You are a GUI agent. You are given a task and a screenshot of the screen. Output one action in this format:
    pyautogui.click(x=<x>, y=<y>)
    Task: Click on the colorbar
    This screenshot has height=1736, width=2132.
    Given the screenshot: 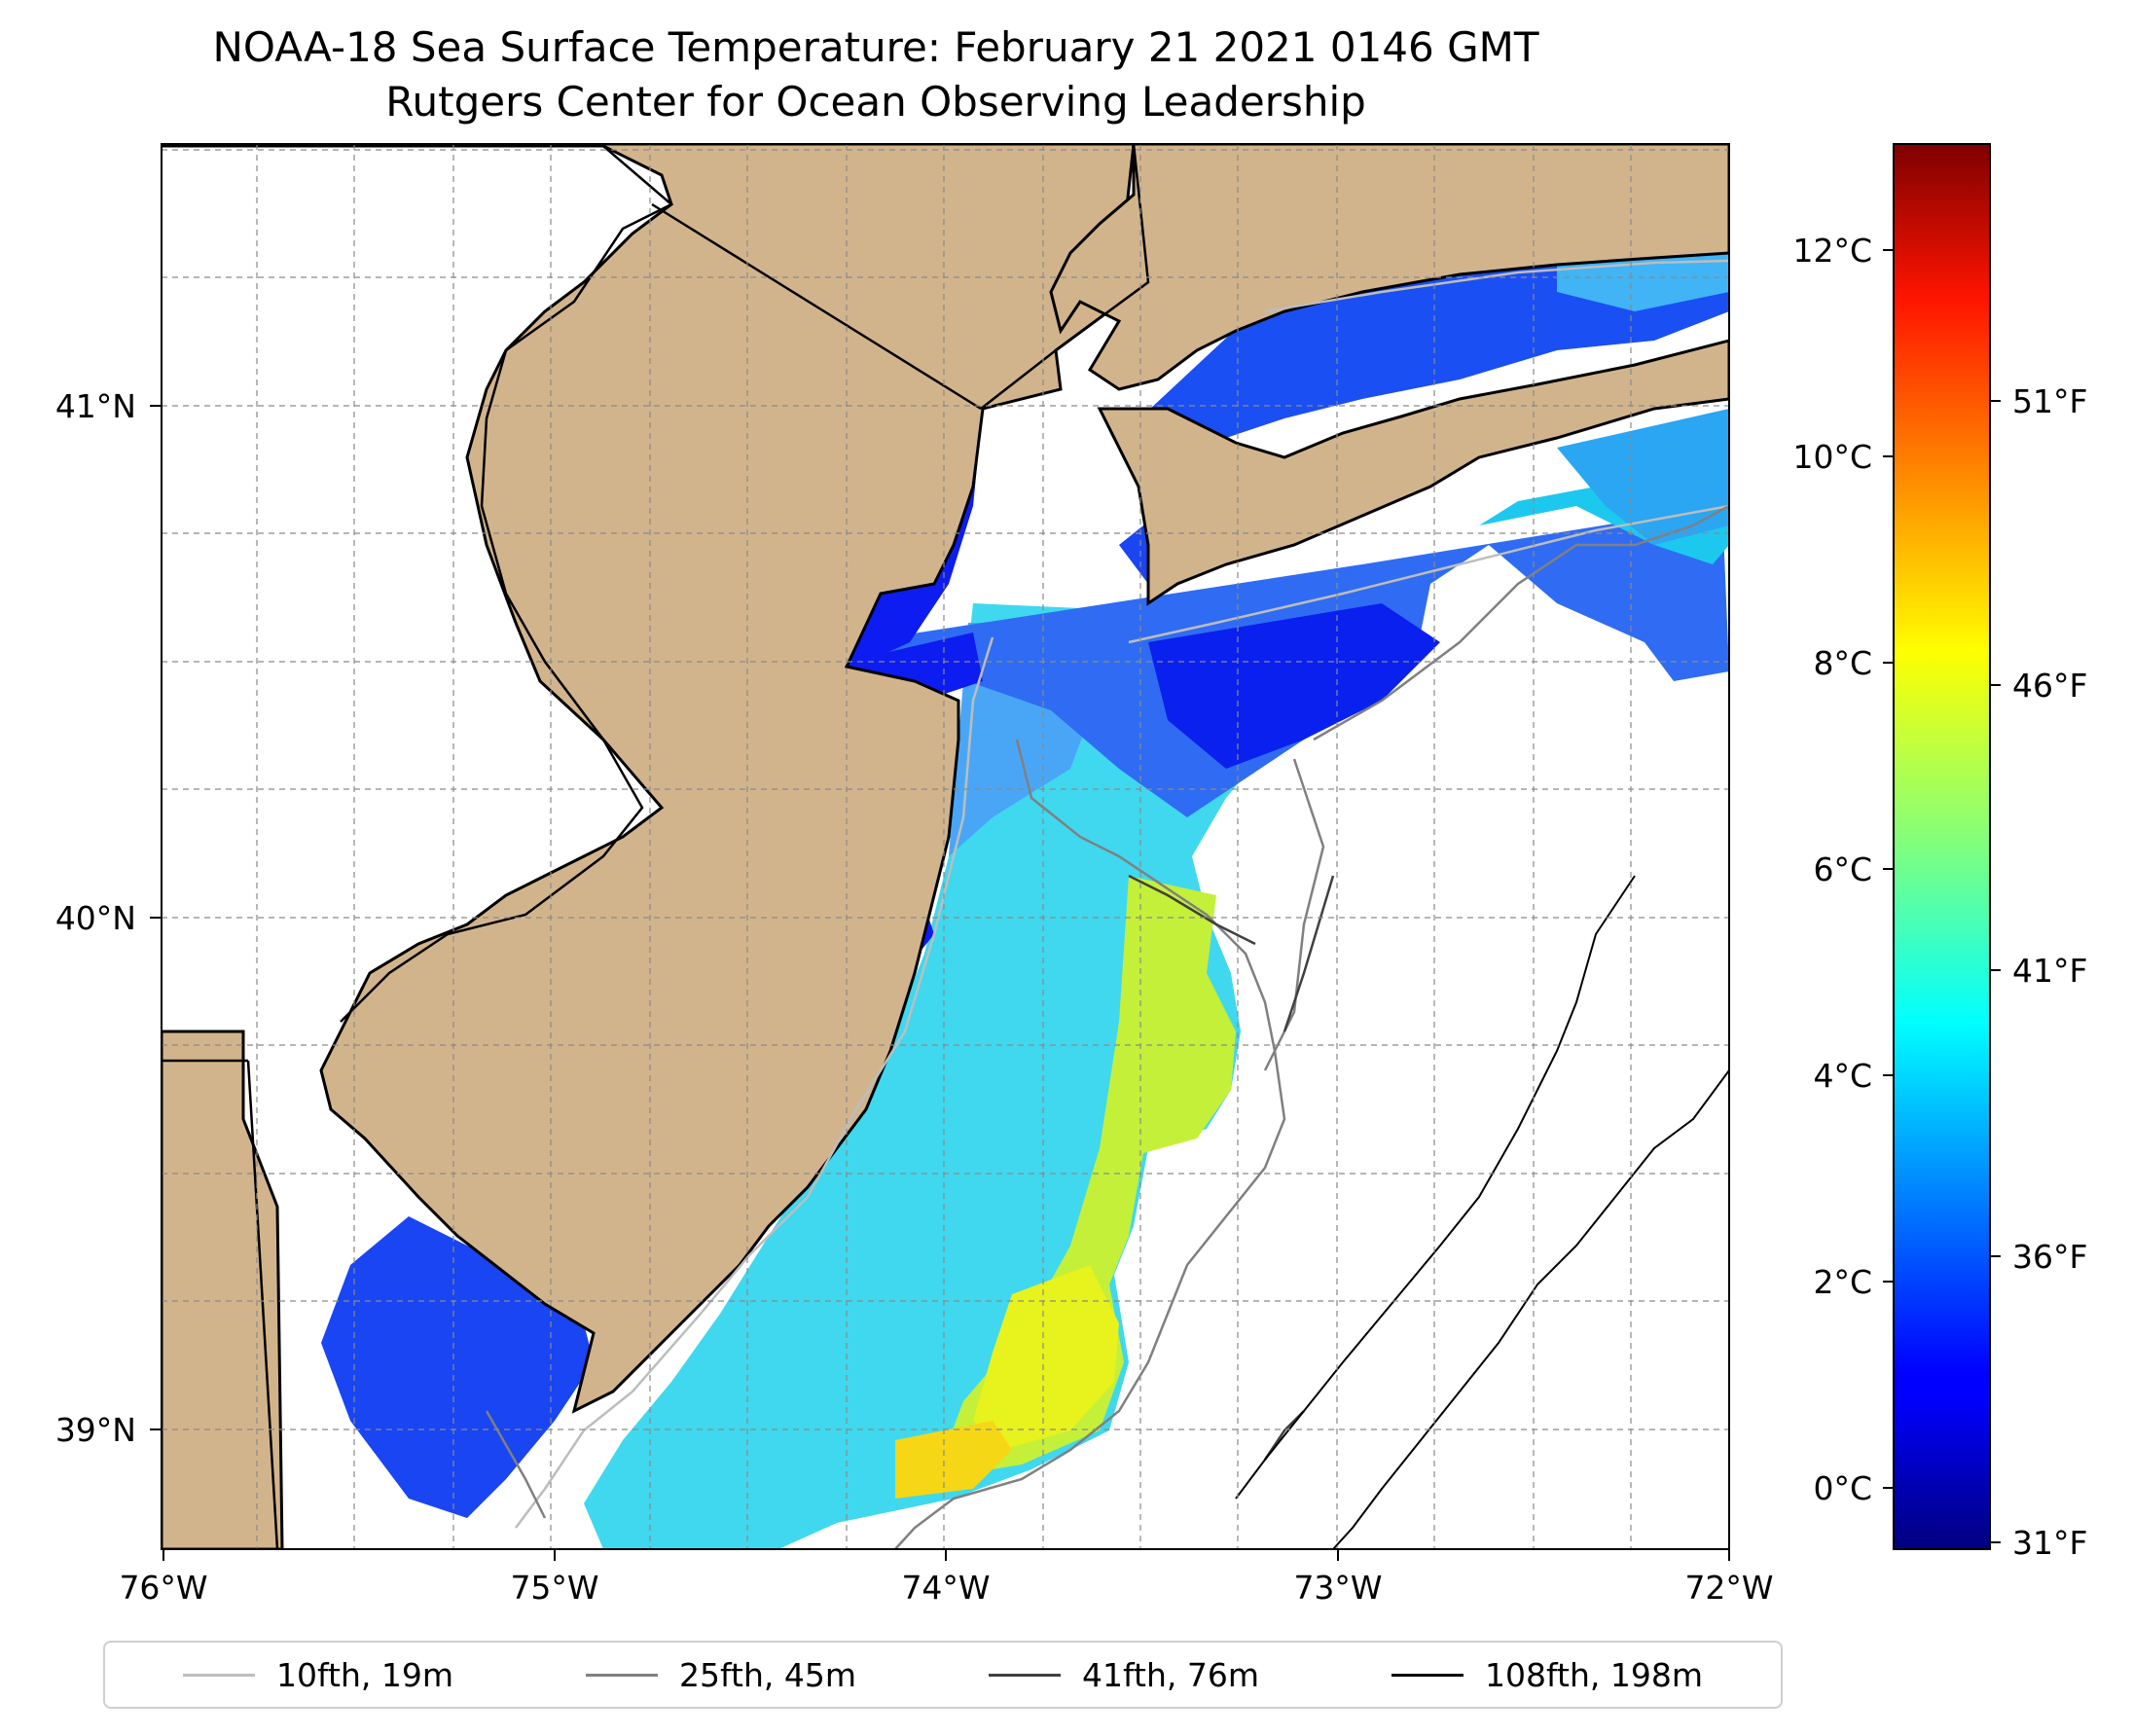 What is the action you would take?
    pyautogui.click(x=1942, y=847)
    